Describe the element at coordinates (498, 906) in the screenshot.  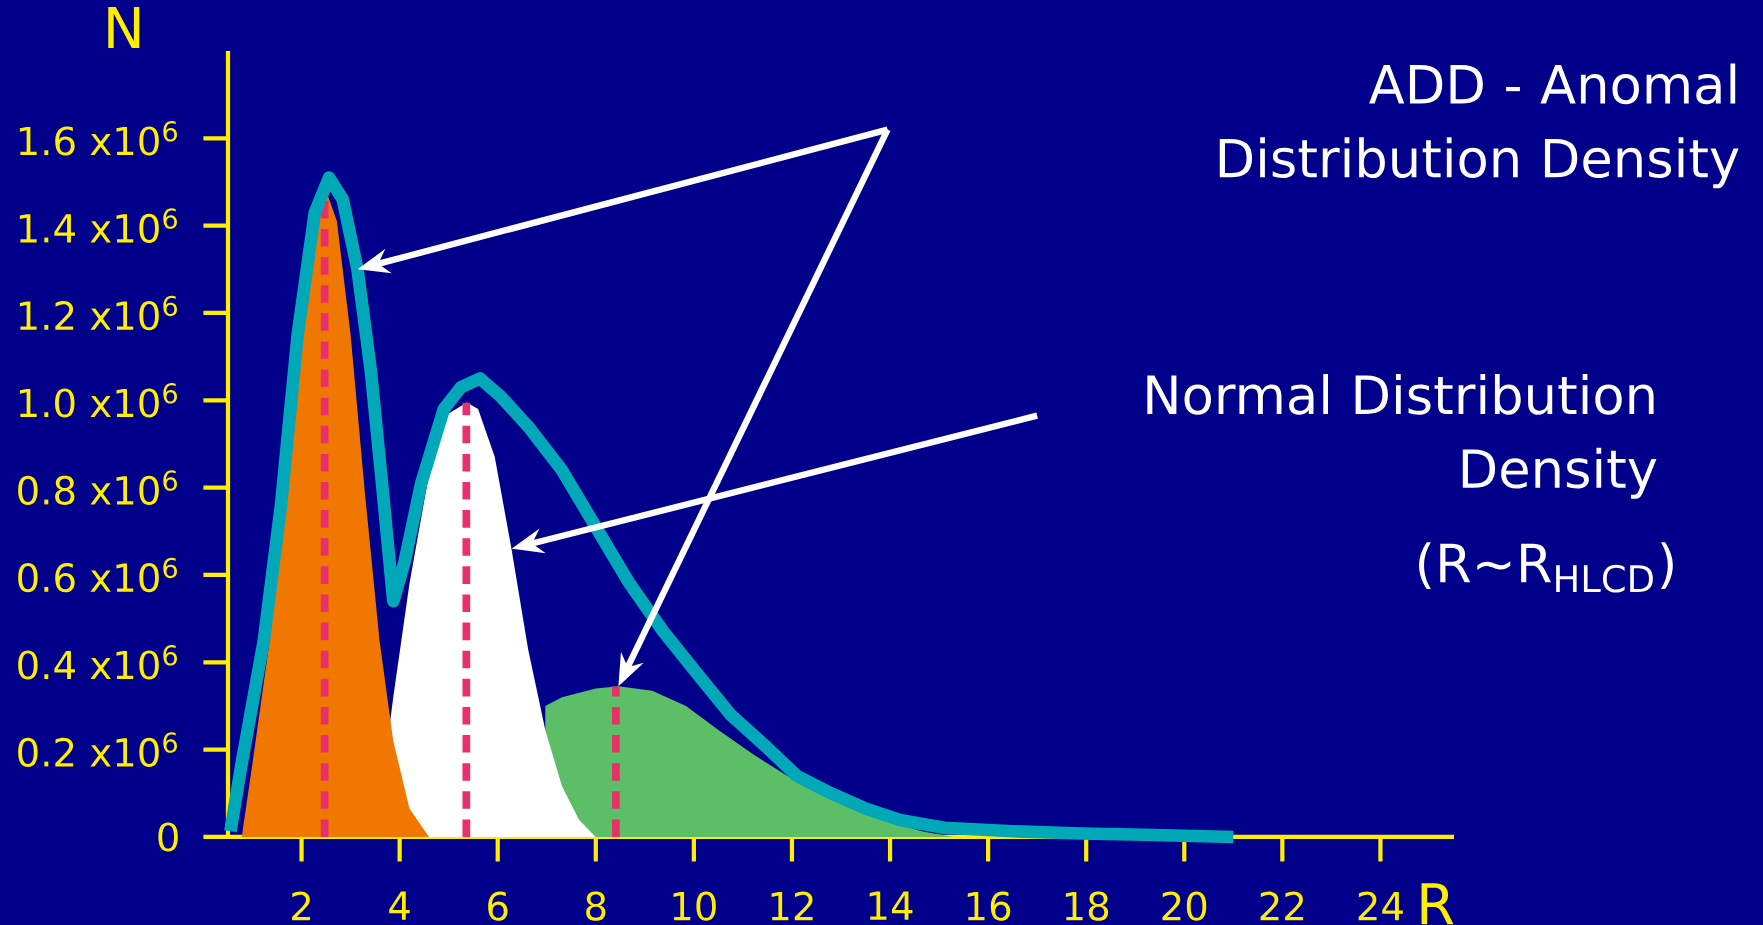
I see `x-tick-label: 6` at that location.